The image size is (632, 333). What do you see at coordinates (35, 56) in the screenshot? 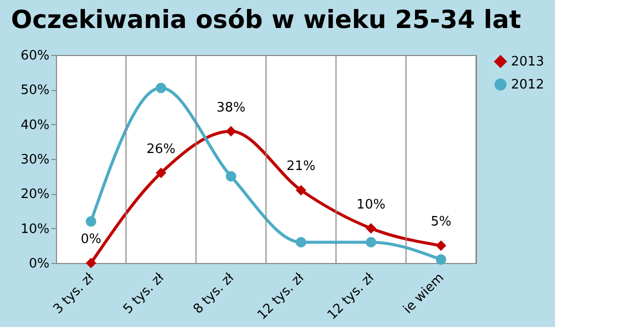
I see `y-tick-label: 60%` at bounding box center [35, 56].